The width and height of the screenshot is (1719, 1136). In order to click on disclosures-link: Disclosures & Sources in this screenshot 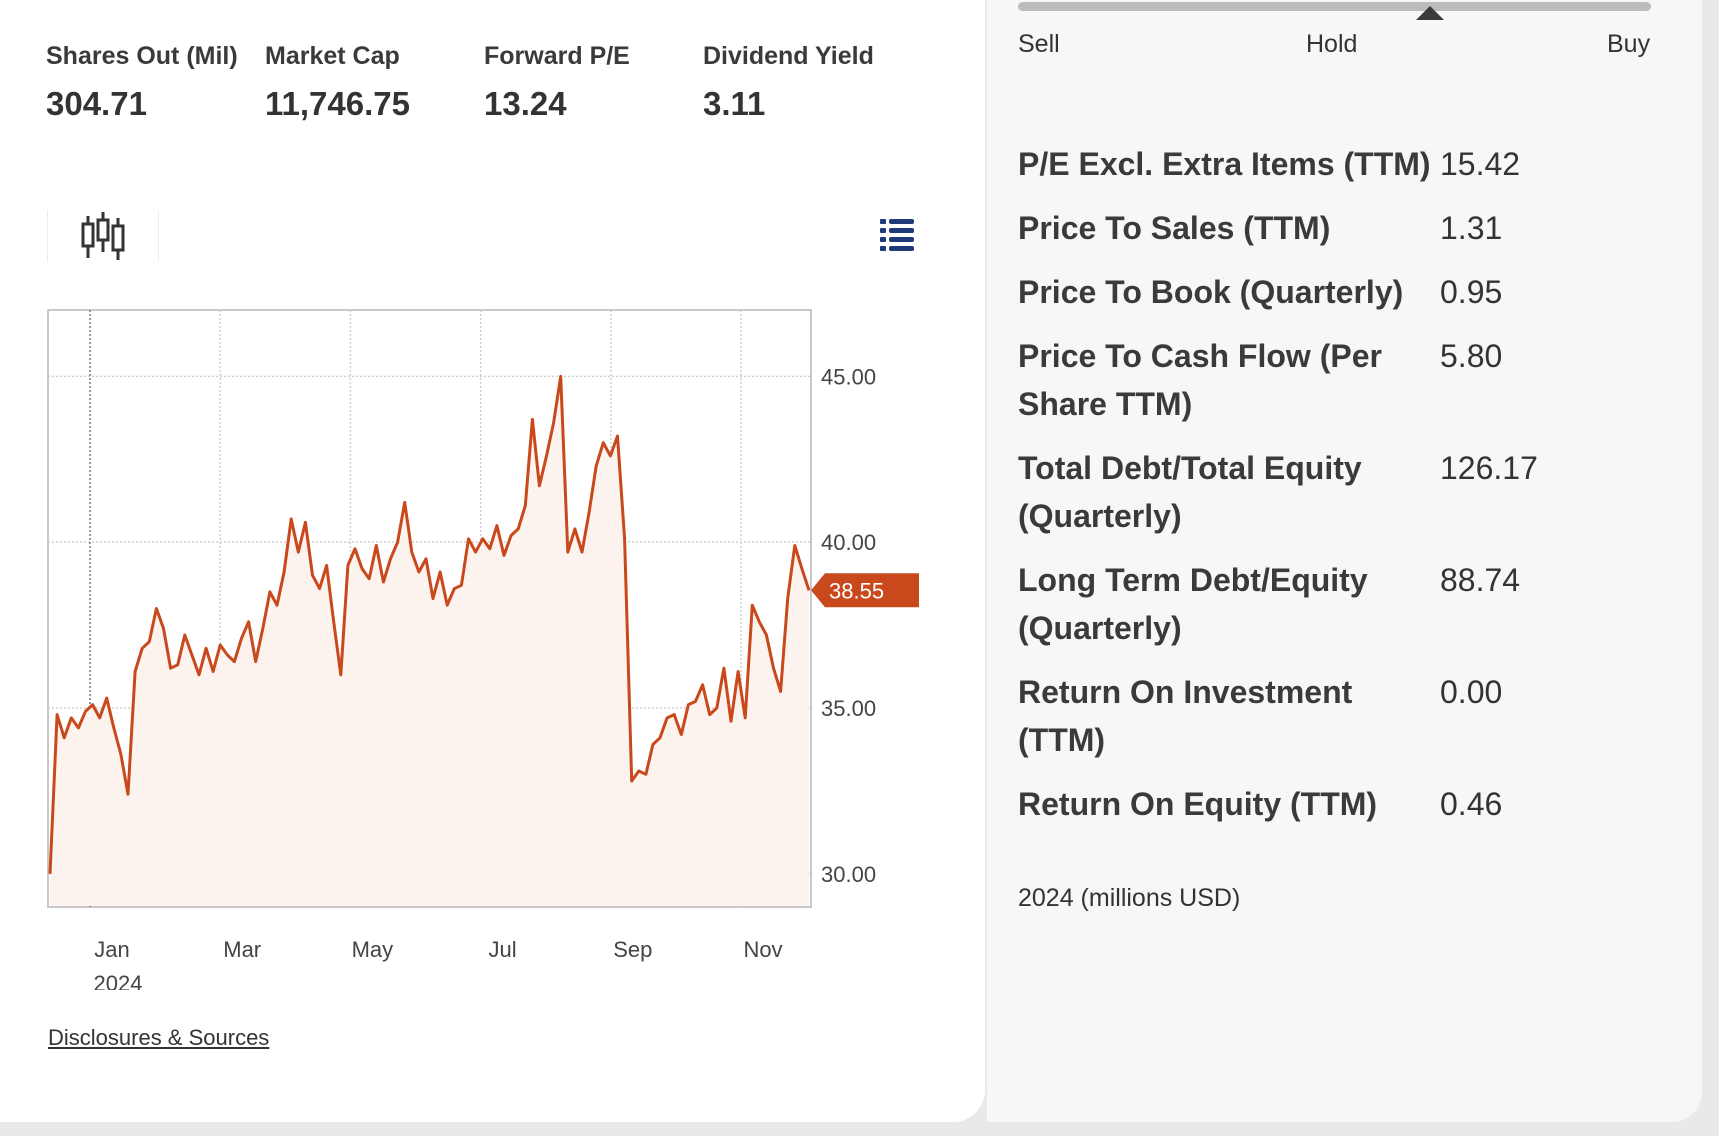, I will do `click(159, 1037)`.